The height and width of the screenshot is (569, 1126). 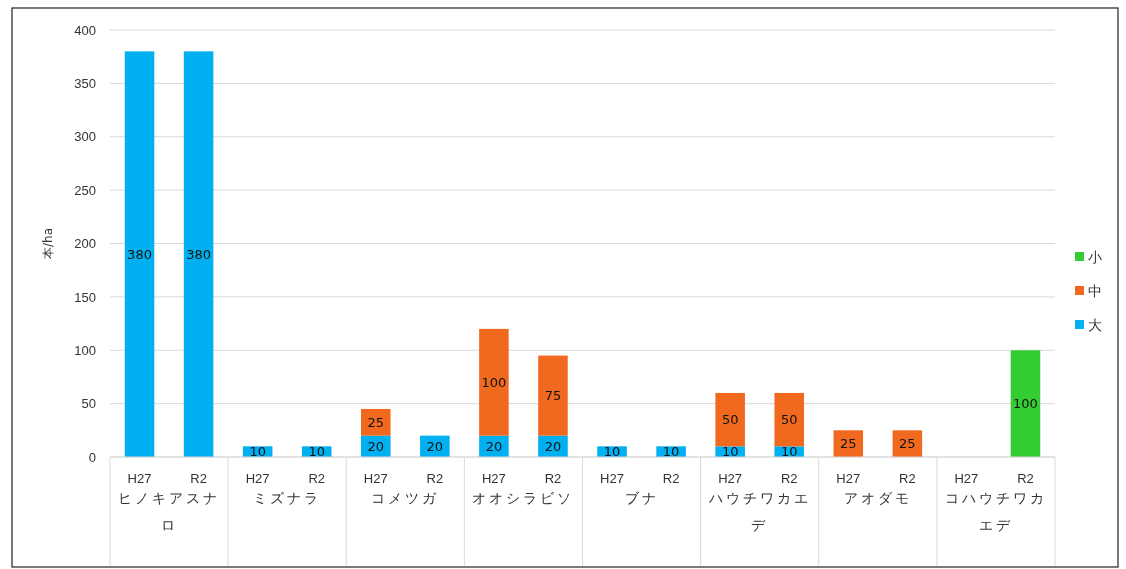 I want to click on legend-label: 中, so click(x=1095, y=290).